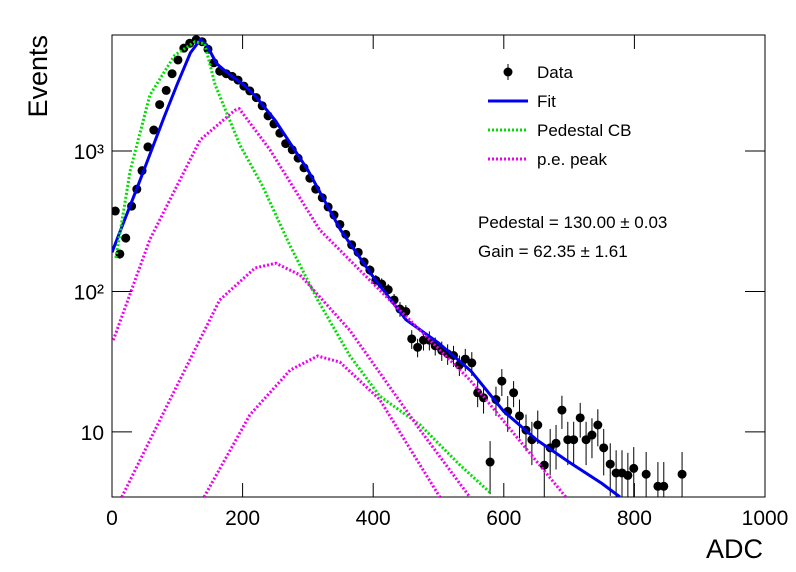 The image size is (796, 572). What do you see at coordinates (555, 72) in the screenshot?
I see `legend-label: Data` at bounding box center [555, 72].